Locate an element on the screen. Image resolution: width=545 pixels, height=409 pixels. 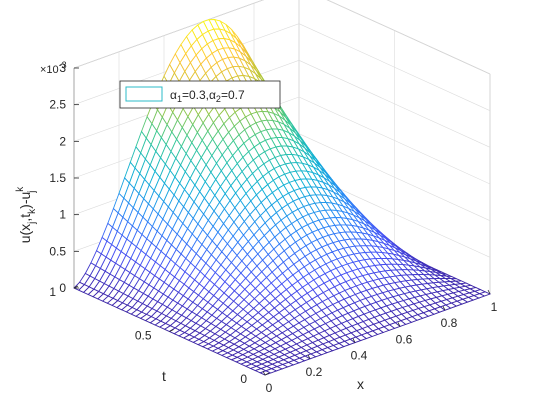
z-tick-label: 0.5 is located at coordinates (57, 251).